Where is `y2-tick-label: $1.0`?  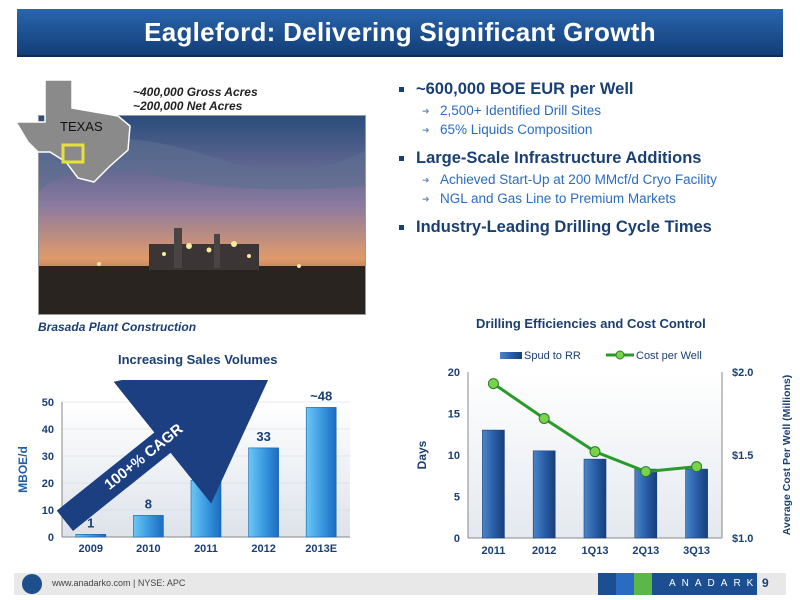 y2-tick-label: $1.0 is located at coordinates (742, 539).